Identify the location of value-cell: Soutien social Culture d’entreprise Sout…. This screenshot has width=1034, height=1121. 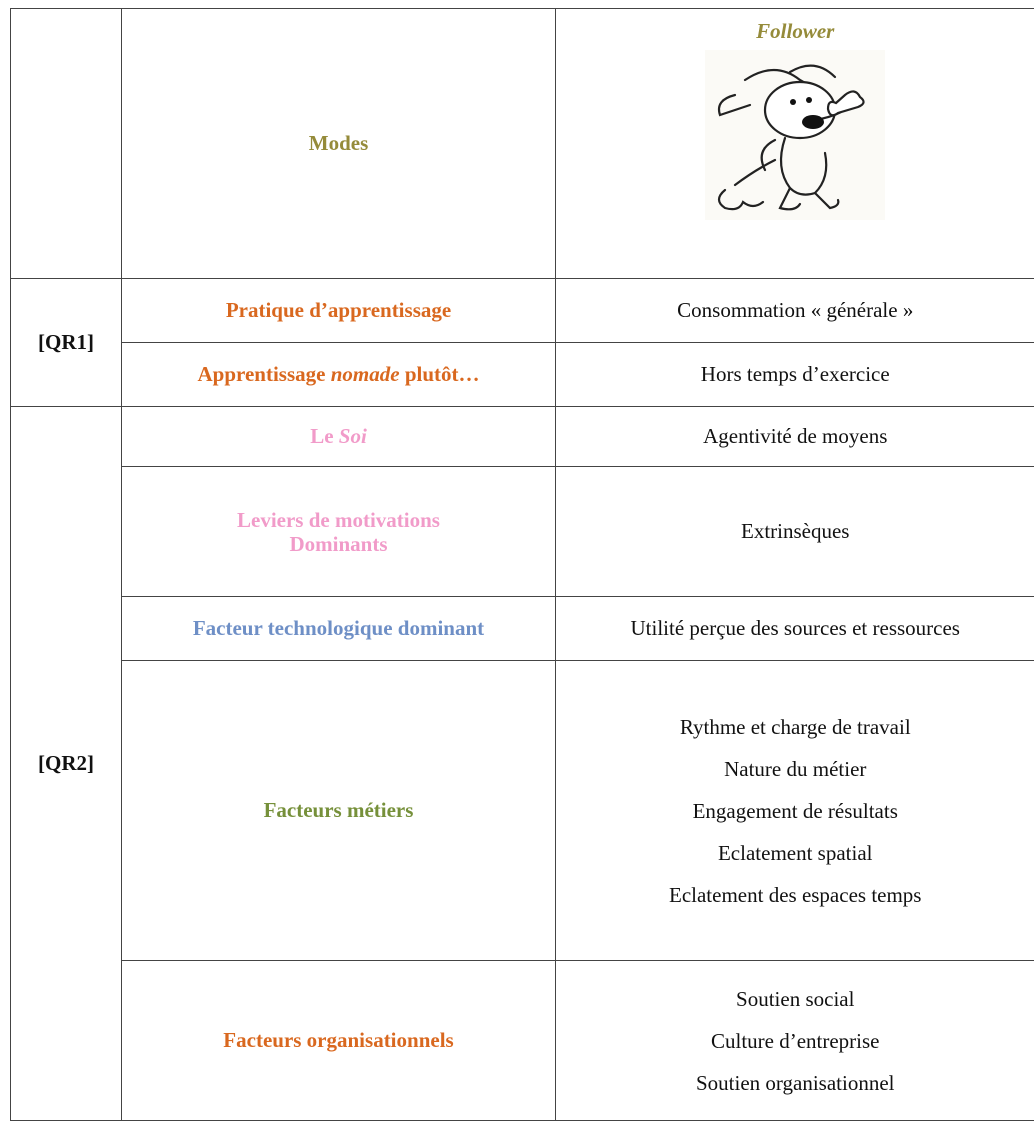
(795, 1041).